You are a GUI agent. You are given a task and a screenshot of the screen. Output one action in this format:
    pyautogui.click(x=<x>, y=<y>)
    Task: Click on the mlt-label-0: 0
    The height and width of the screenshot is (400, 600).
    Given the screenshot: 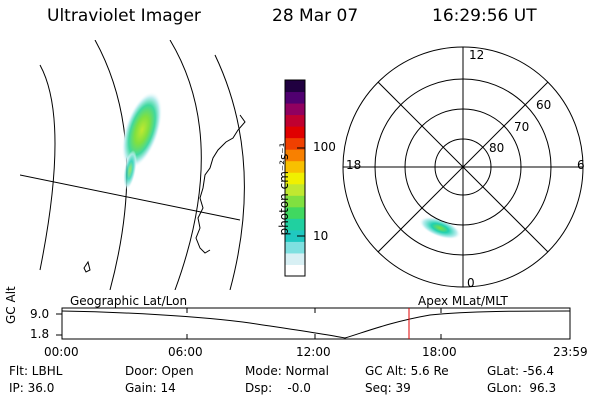 What is the action you would take?
    pyautogui.click(x=471, y=283)
    